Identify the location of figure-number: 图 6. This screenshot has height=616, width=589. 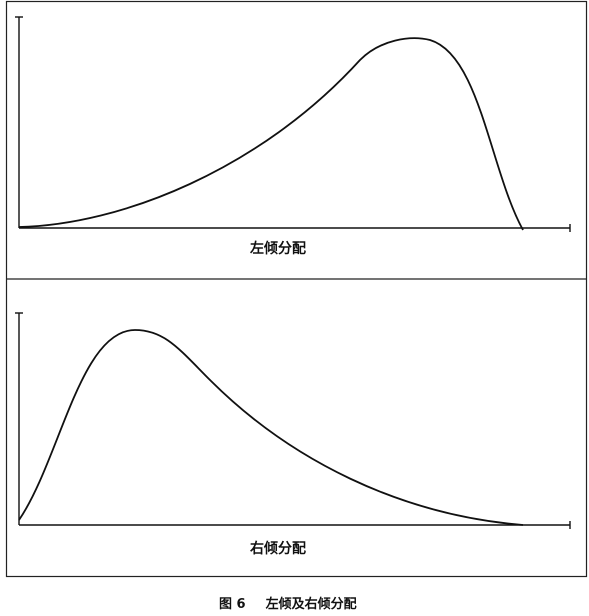
(232, 604).